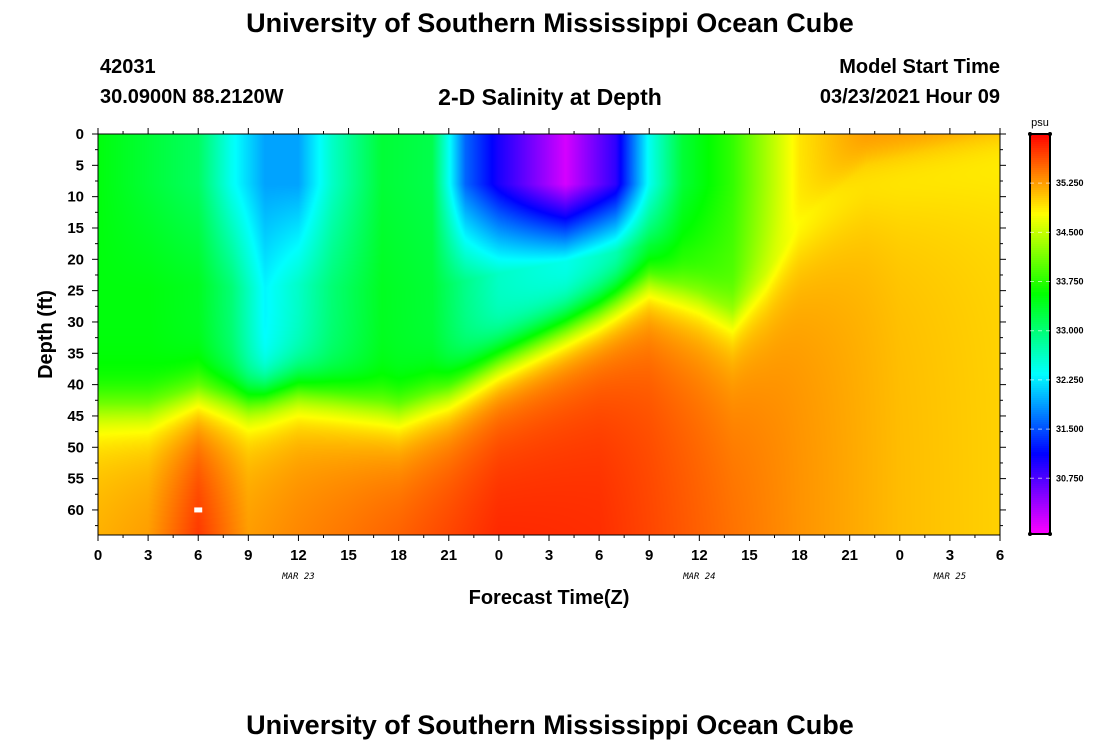  What do you see at coordinates (849, 555) in the screenshot?
I see `x-tick-label: 21` at bounding box center [849, 555].